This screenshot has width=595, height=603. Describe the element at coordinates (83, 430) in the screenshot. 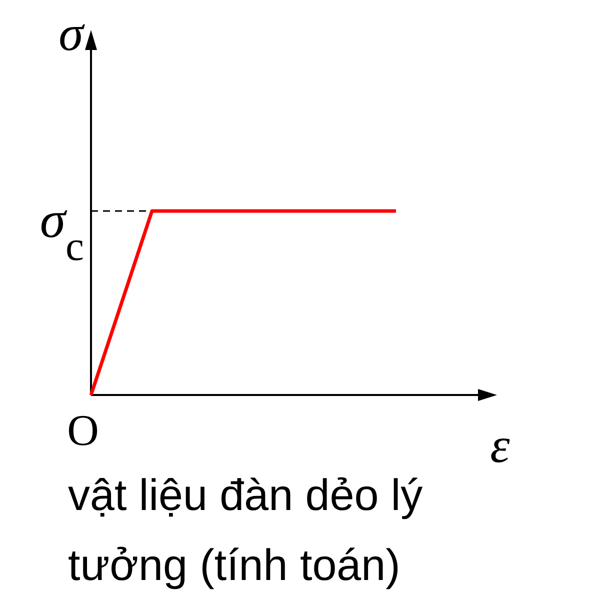

I see `text: O` at that location.